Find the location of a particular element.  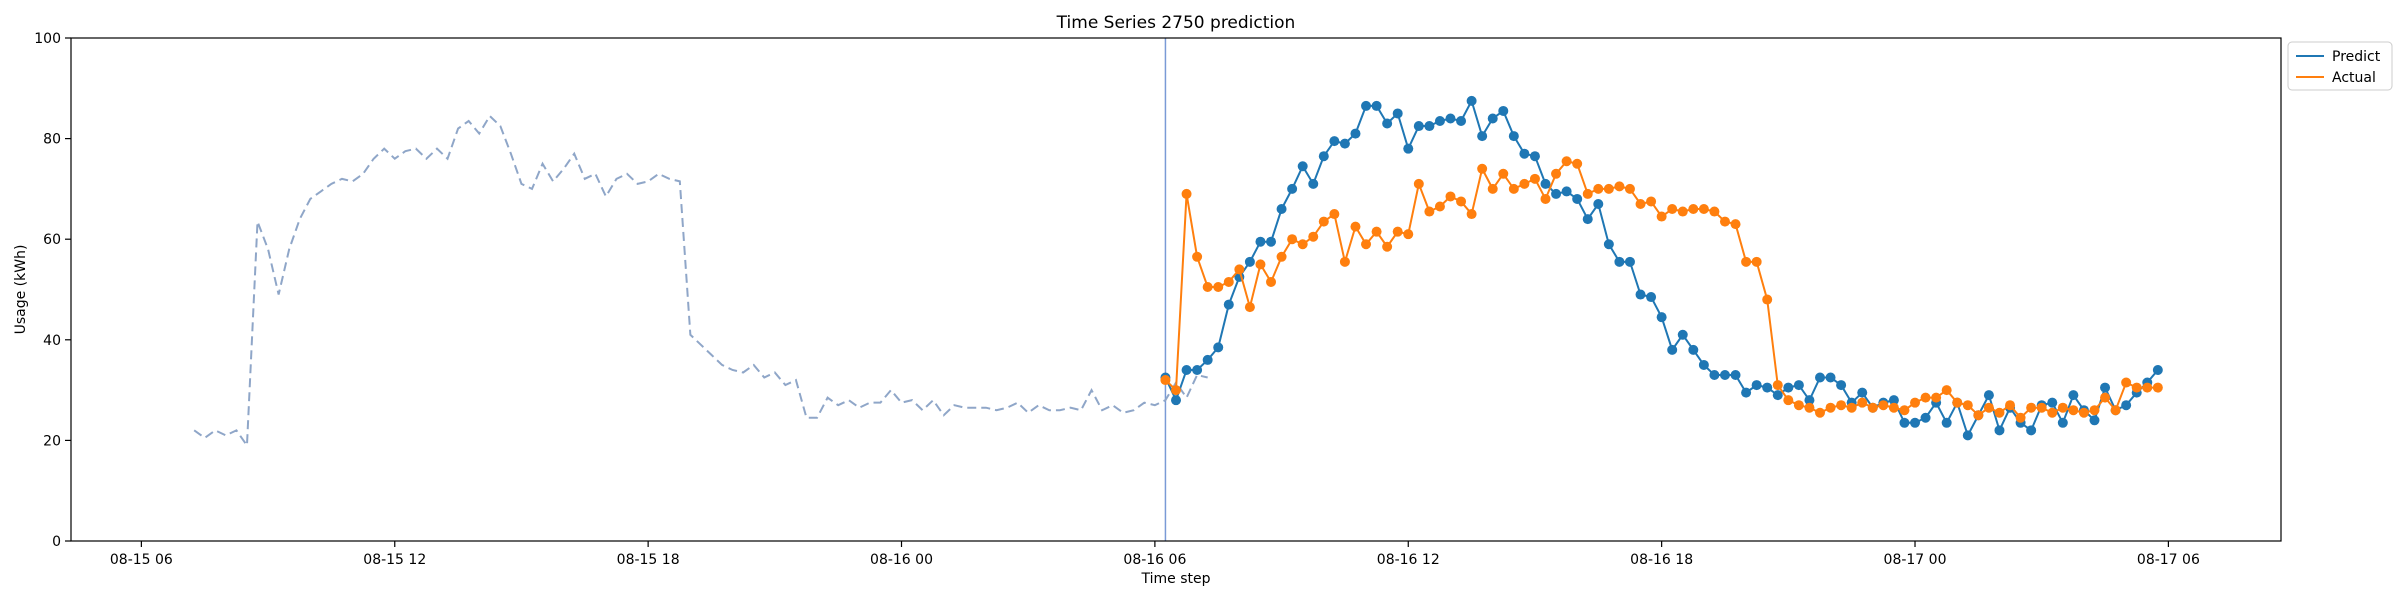

y-axis-title: Usage (kWh) is located at coordinates (21, 290).